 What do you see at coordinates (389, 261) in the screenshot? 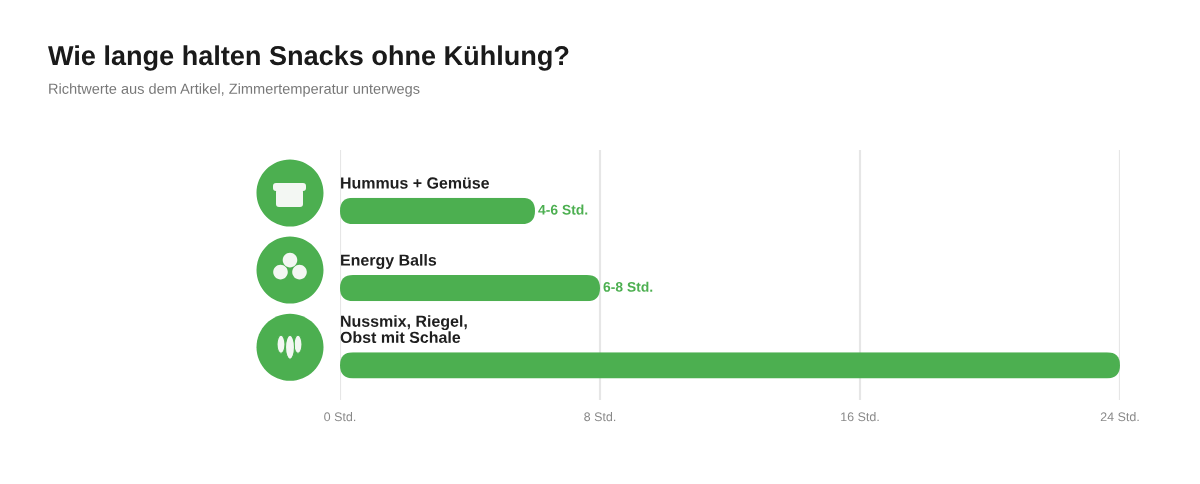
I see `y-tick-label: Energy Balls` at bounding box center [389, 261].